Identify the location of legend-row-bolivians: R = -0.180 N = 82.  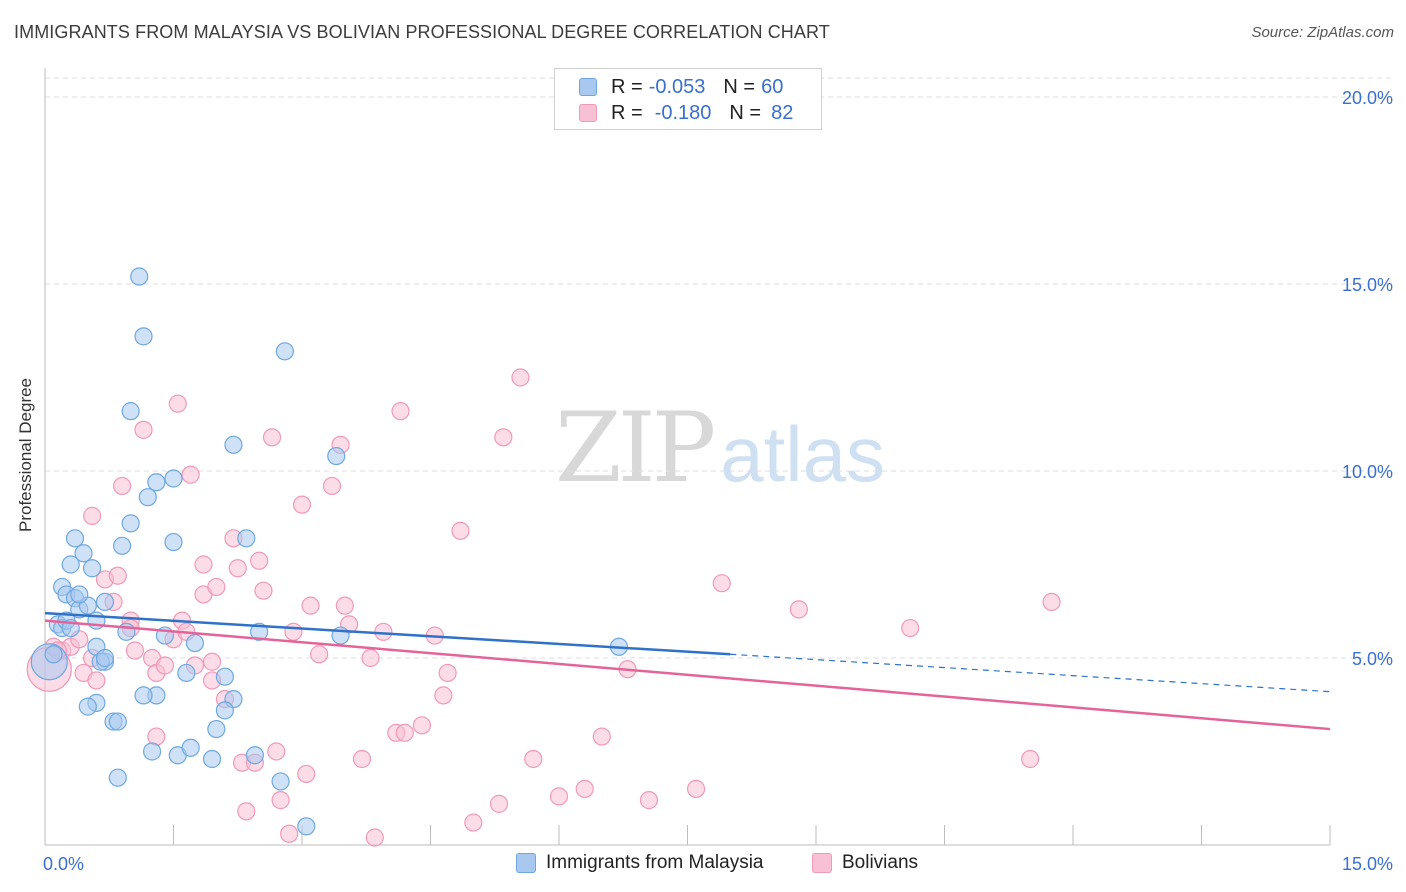
(686, 113).